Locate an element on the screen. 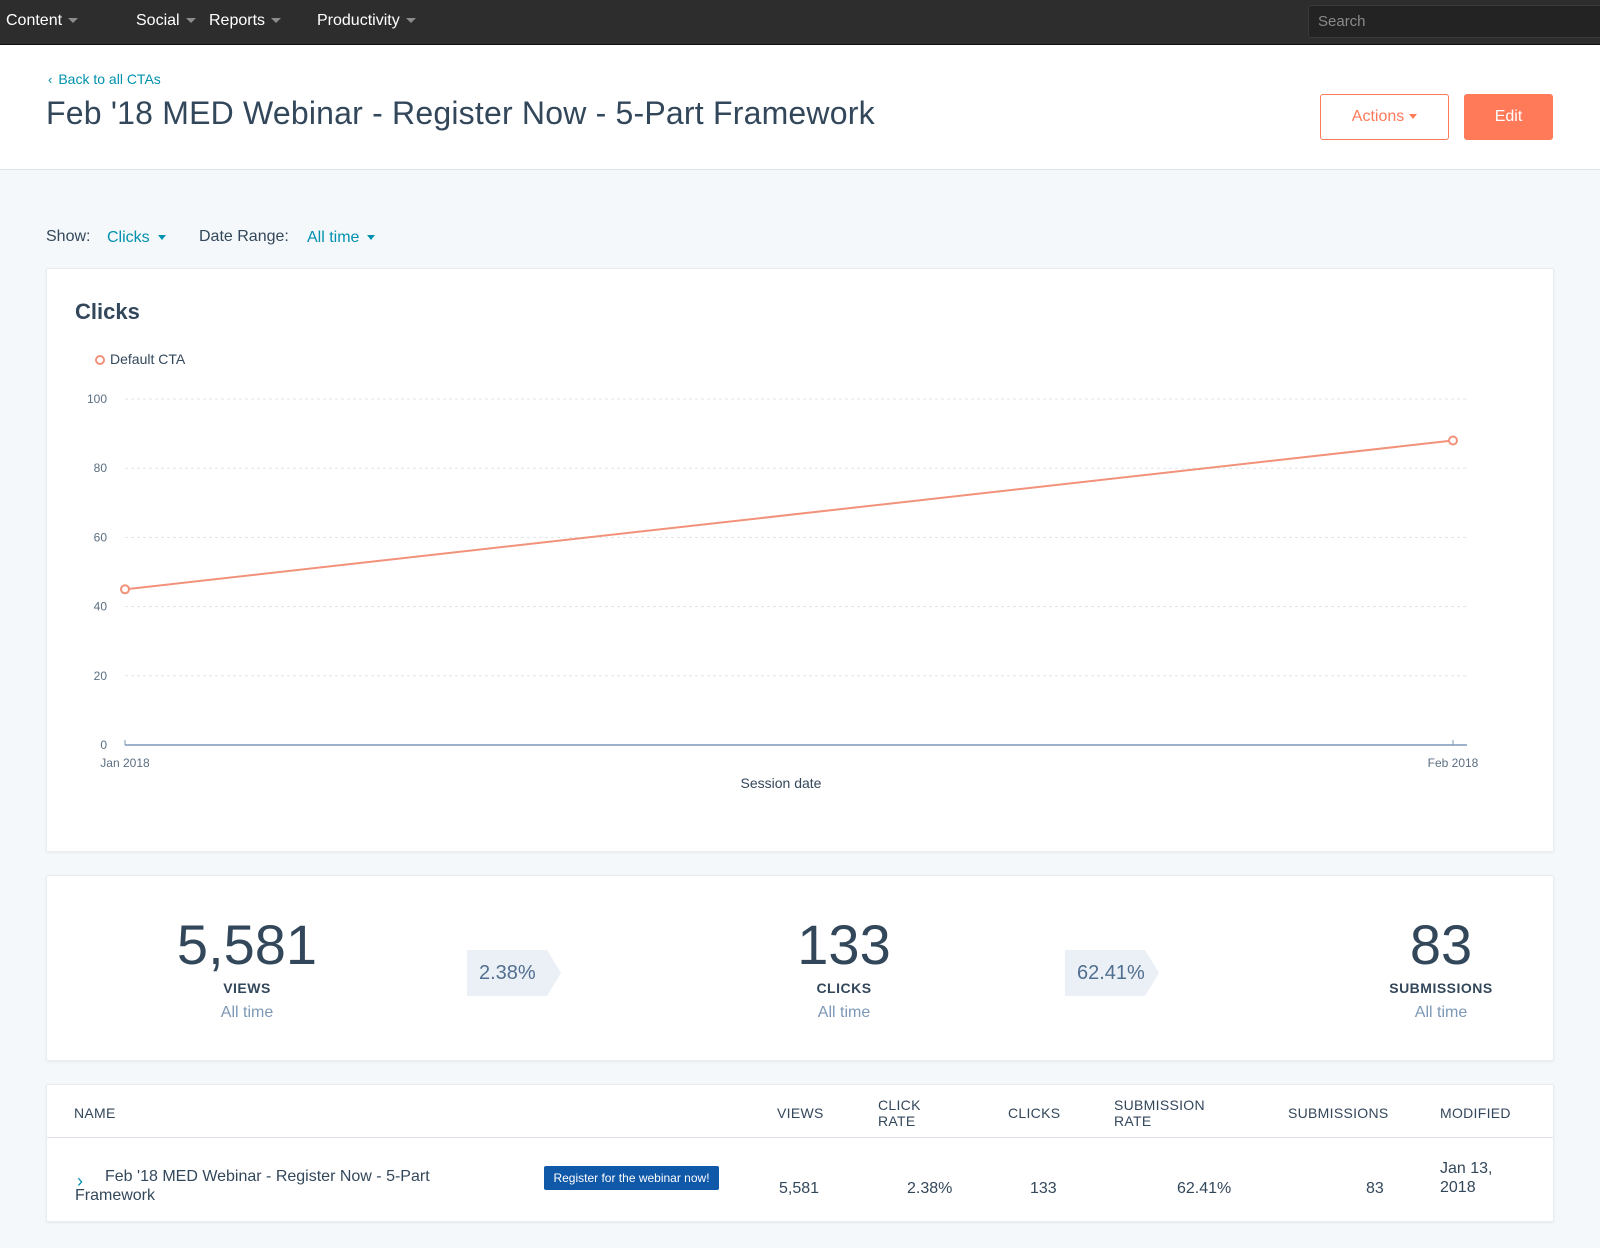 The image size is (1600, 1248). row-modified: Jan 13, 2018 is located at coordinates (1466, 1178).